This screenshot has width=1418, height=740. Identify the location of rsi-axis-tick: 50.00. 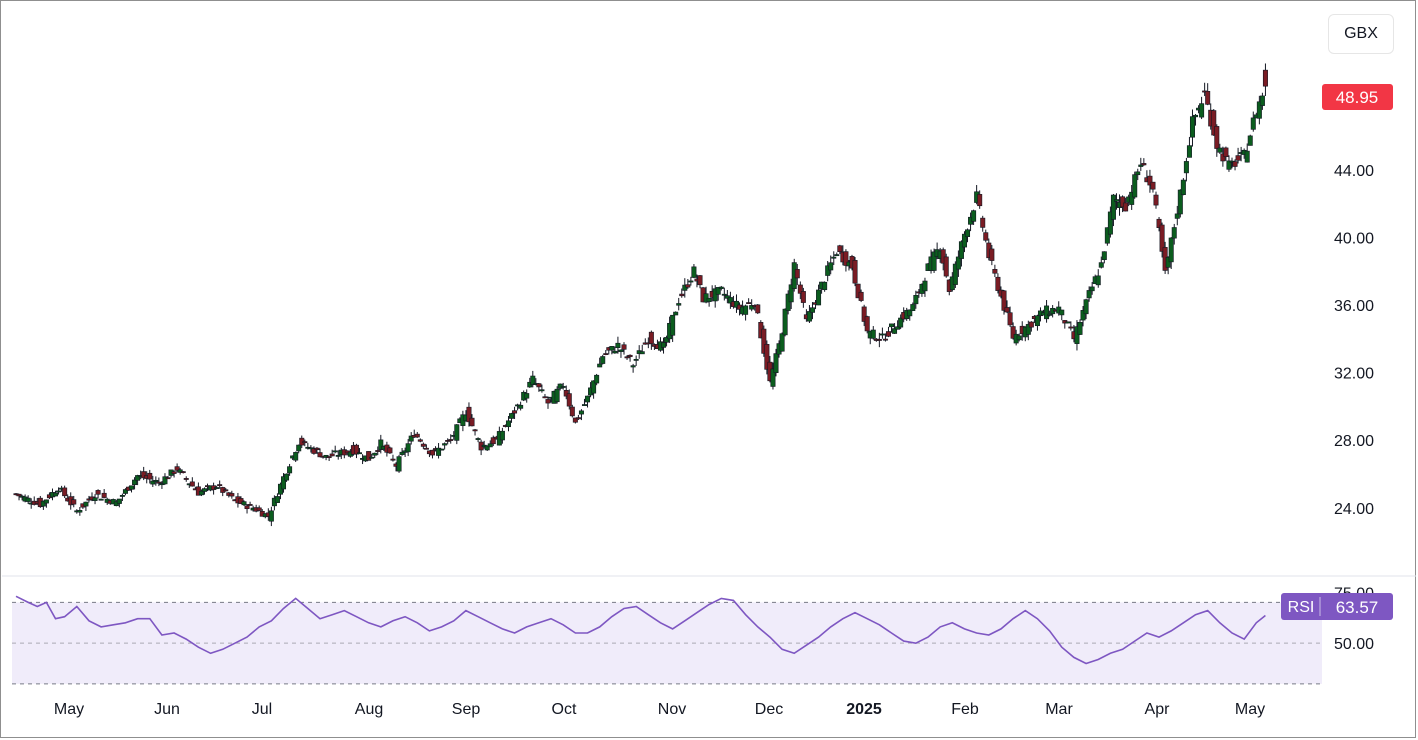
(1354, 644).